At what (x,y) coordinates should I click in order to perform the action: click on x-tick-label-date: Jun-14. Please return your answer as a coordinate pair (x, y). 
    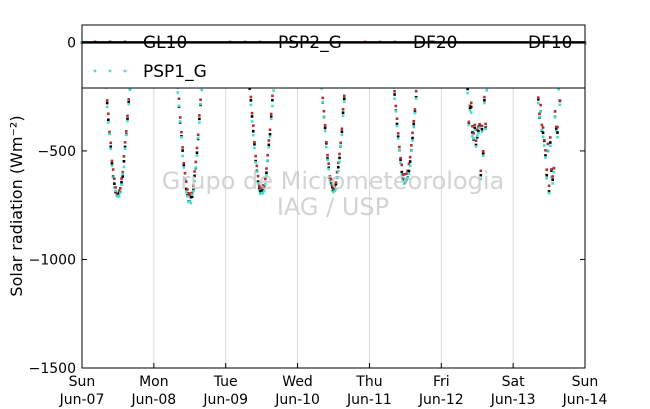
    Looking at the image, I should click on (585, 400).